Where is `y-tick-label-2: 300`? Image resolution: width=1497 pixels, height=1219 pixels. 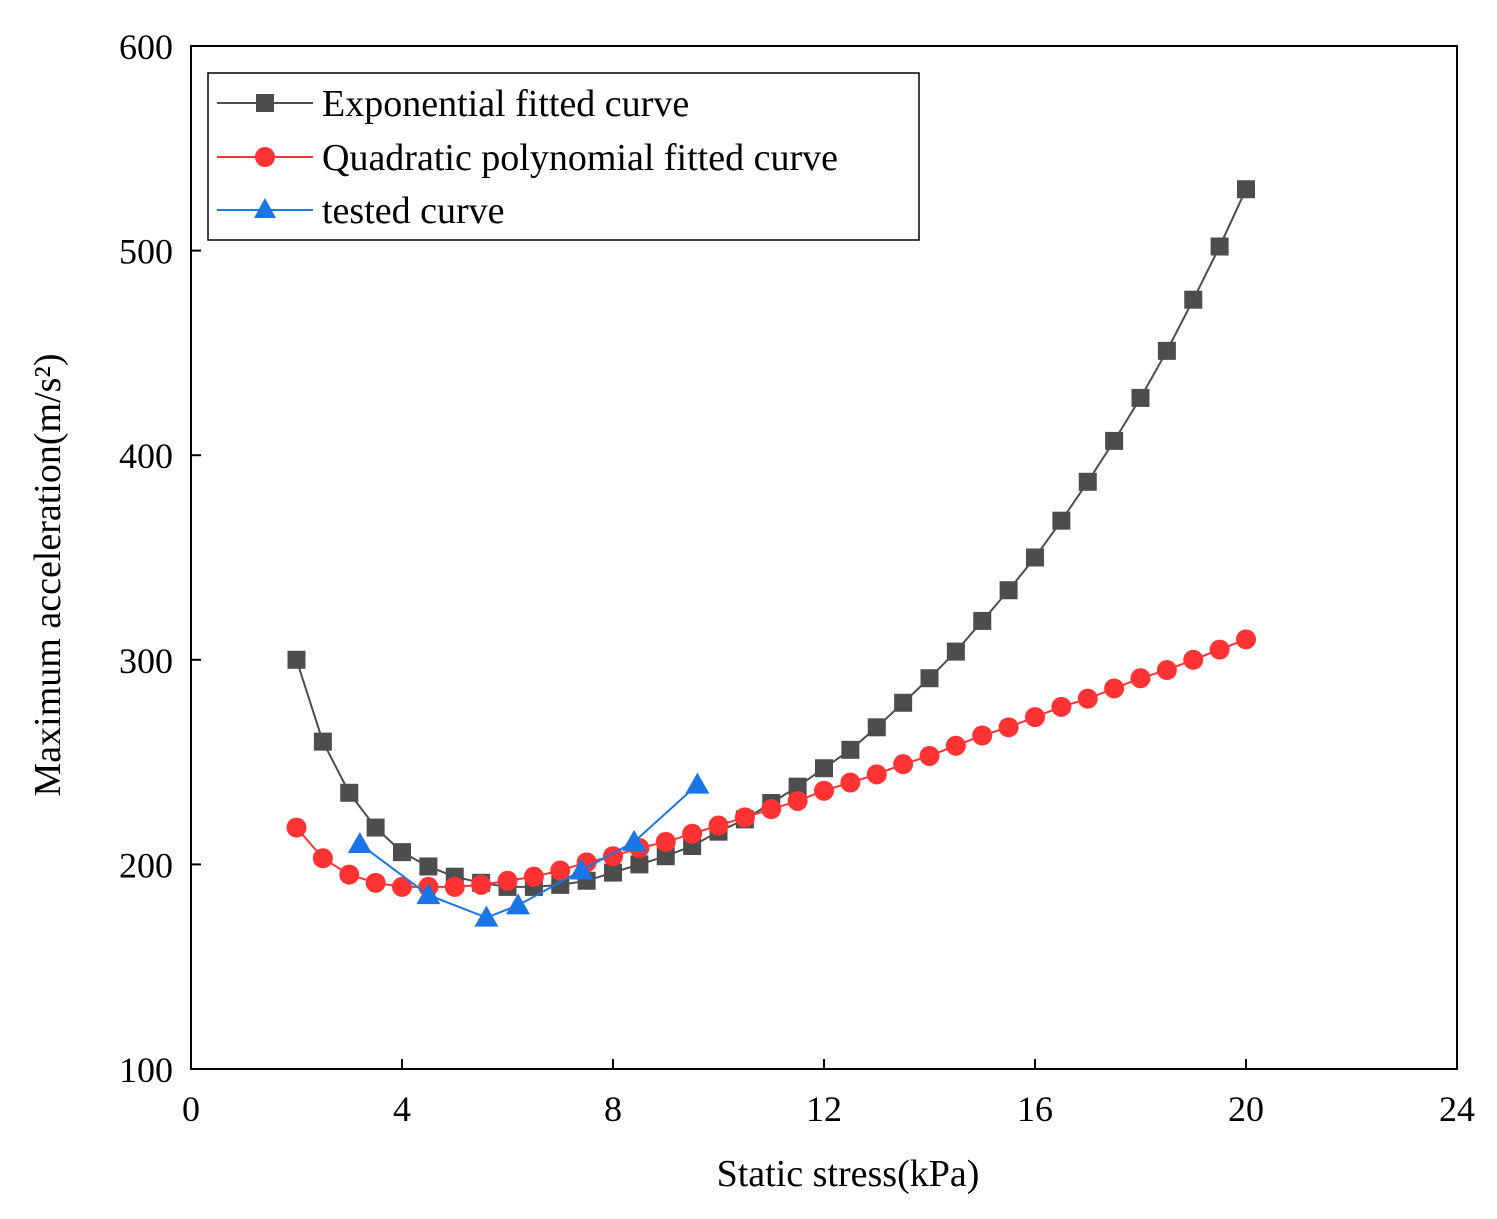 y-tick-label-2: 300 is located at coordinates (146, 661).